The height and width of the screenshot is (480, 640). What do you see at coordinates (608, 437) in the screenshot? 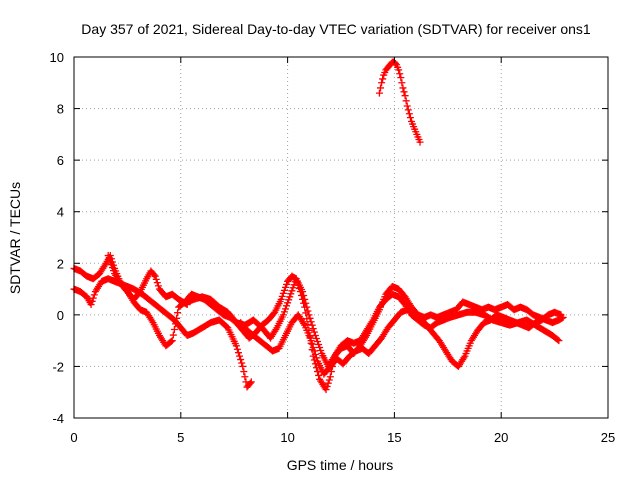
I see `x-tick-label: 25` at bounding box center [608, 437].